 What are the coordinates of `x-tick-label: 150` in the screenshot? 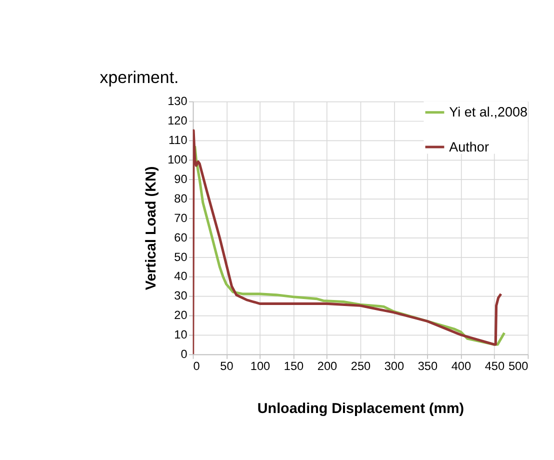 It's located at (294, 365).